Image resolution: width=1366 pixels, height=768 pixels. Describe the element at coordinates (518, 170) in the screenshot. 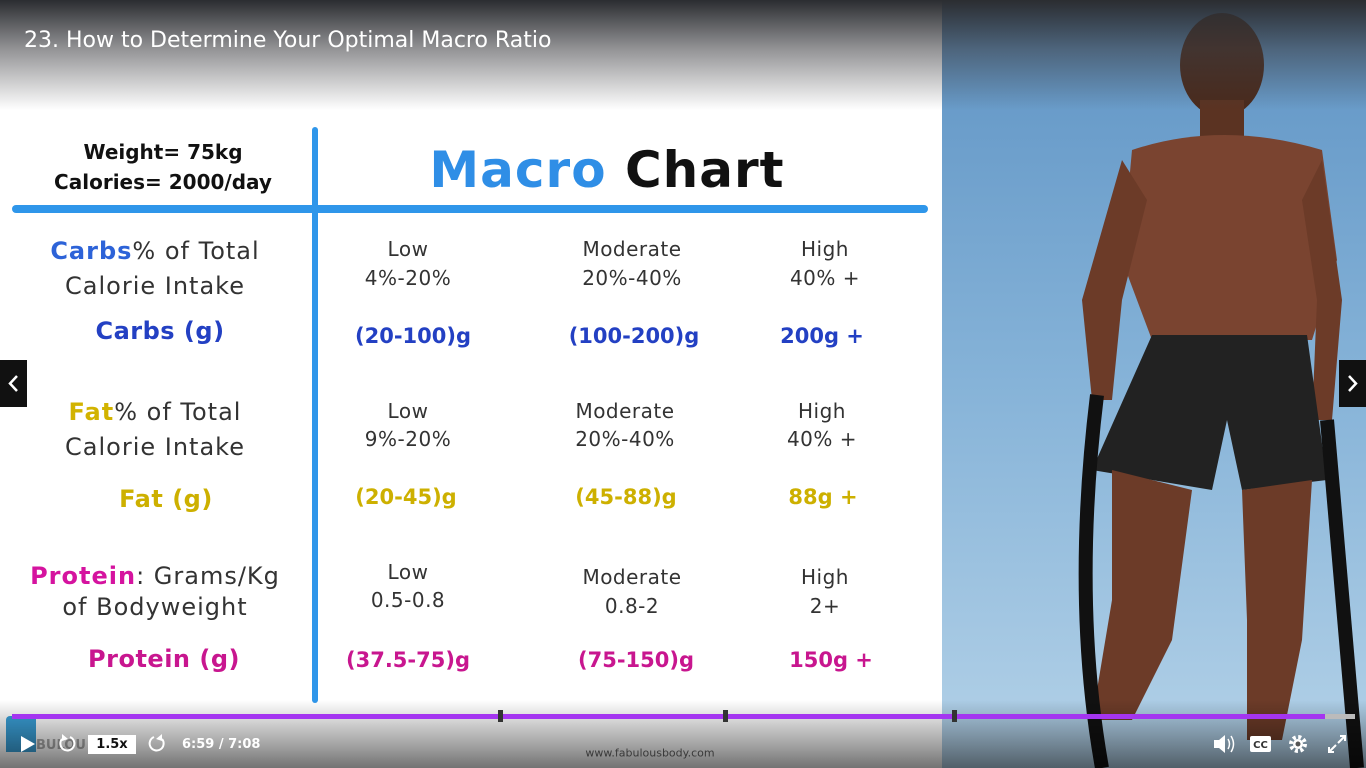

I see `title-a: Macro` at that location.